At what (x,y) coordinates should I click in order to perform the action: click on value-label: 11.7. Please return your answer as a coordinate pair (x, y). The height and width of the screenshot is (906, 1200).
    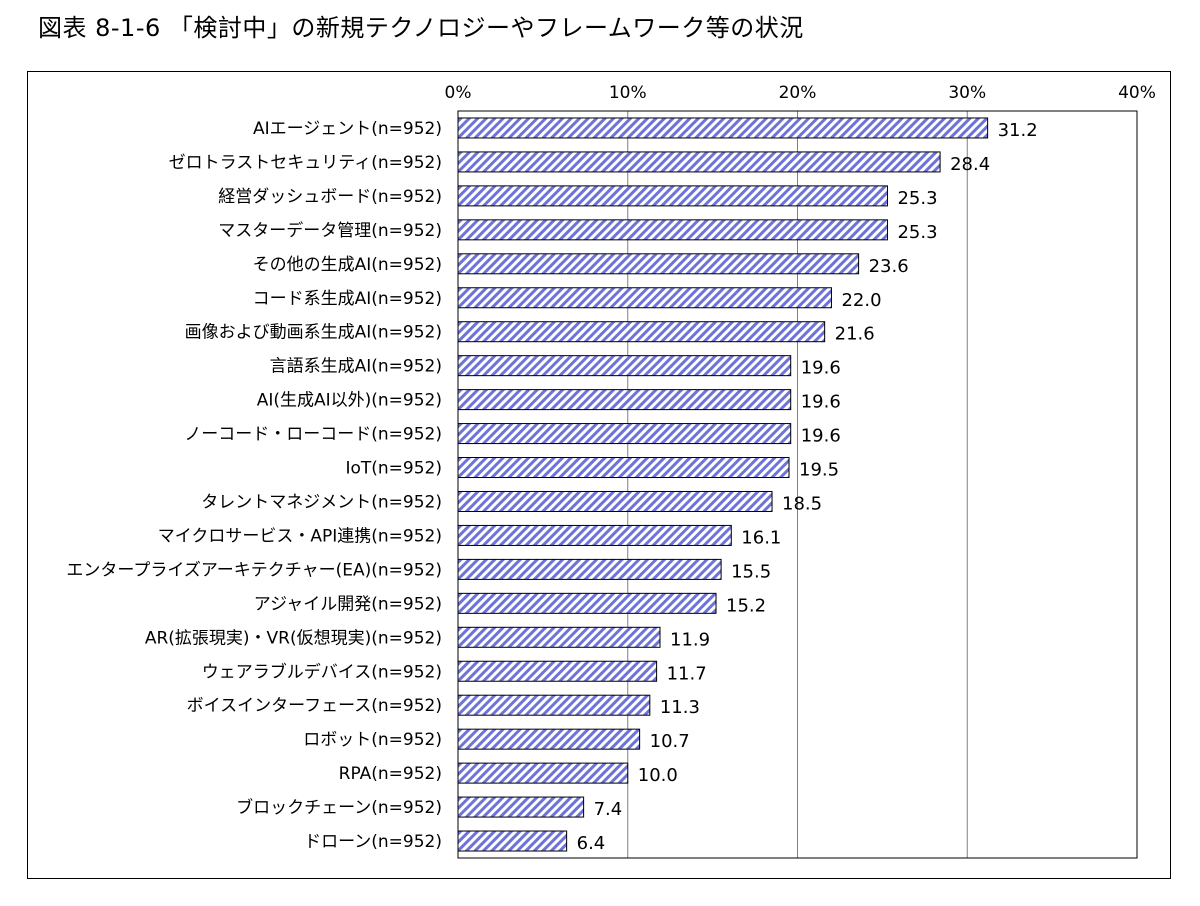
    Looking at the image, I should click on (687, 673).